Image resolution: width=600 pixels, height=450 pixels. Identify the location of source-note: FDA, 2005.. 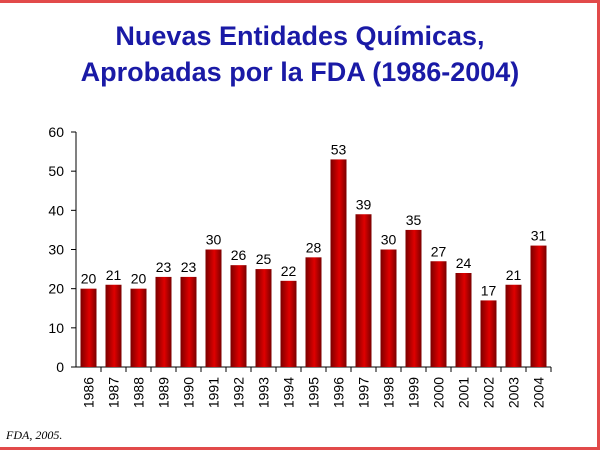
(34, 435).